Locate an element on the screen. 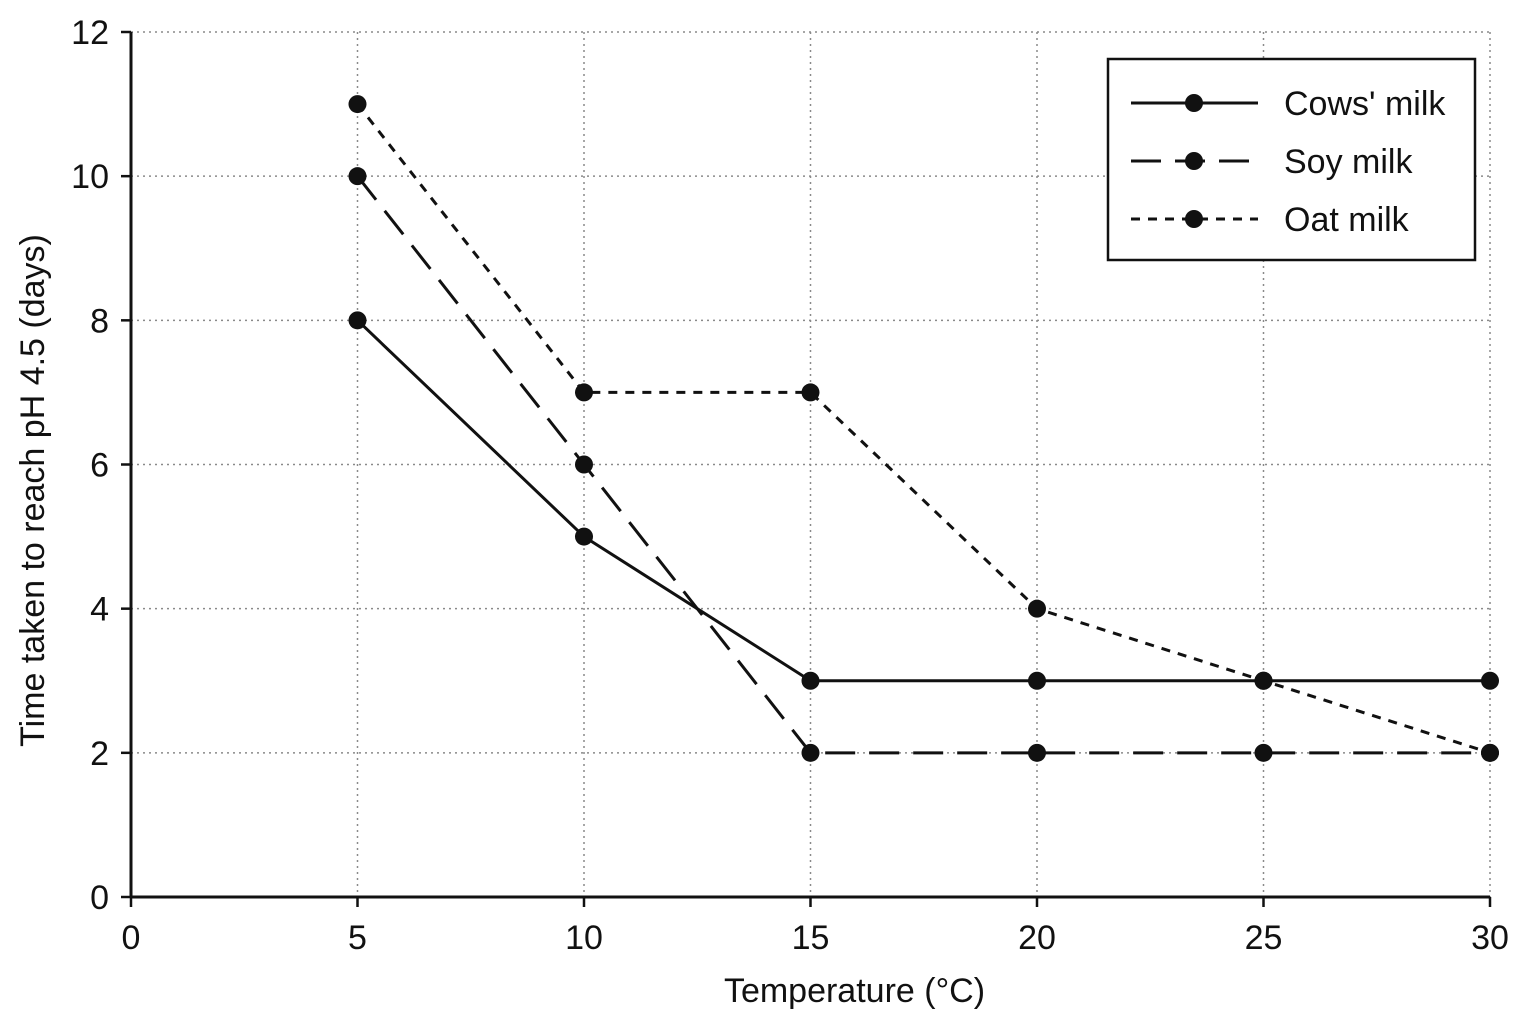 The height and width of the screenshot is (1024, 1536). y-tick-label: 0 is located at coordinates (99, 898).